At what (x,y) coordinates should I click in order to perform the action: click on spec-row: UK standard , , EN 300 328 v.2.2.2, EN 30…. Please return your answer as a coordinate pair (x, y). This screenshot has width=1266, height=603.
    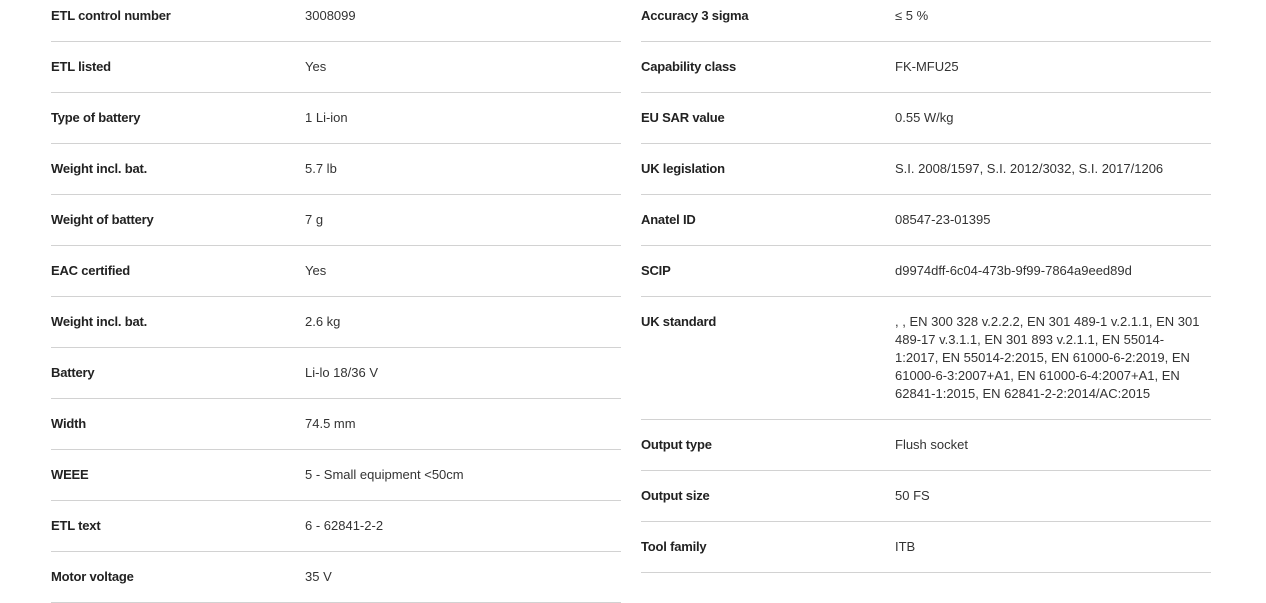
    Looking at the image, I should click on (926, 358).